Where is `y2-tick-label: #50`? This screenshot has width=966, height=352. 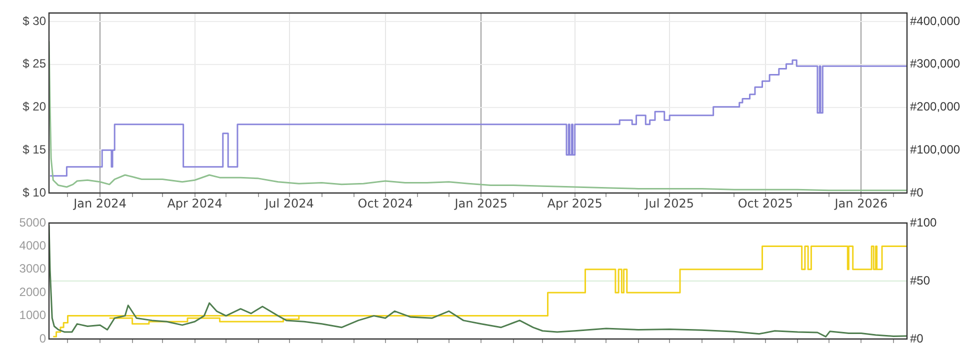 y2-tick-label: #50 is located at coordinates (920, 280).